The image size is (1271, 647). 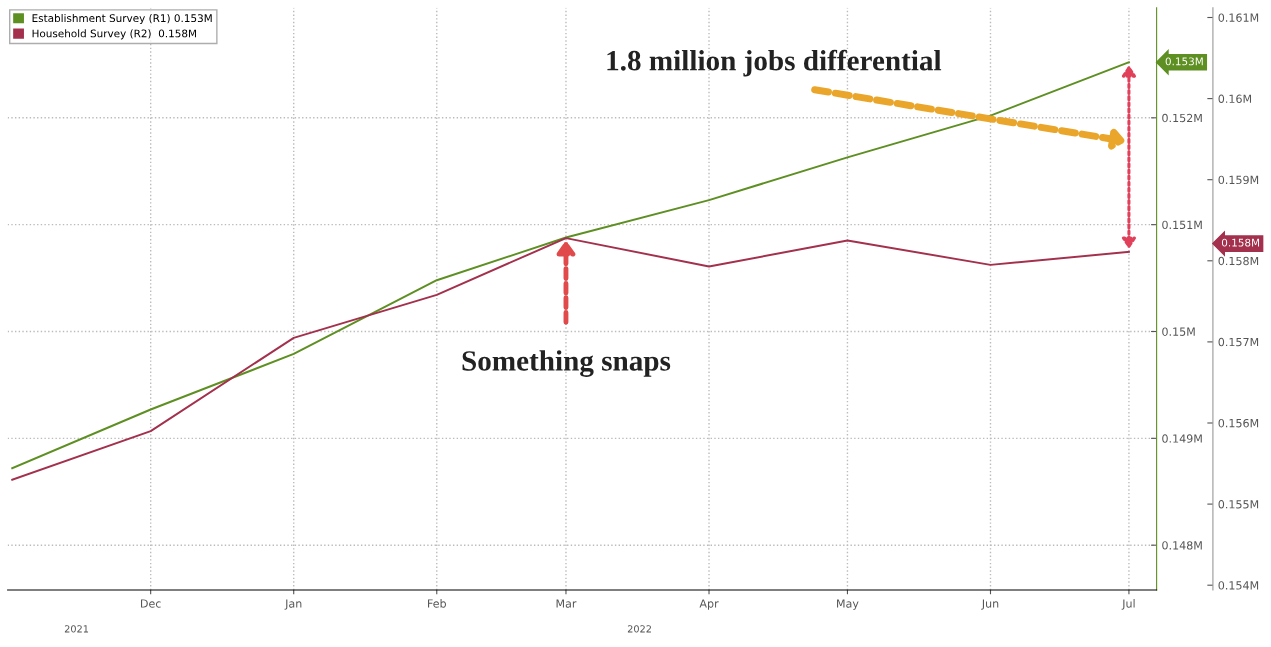 I want to click on y2-tick-label: 0.159M, so click(x=1238, y=180).